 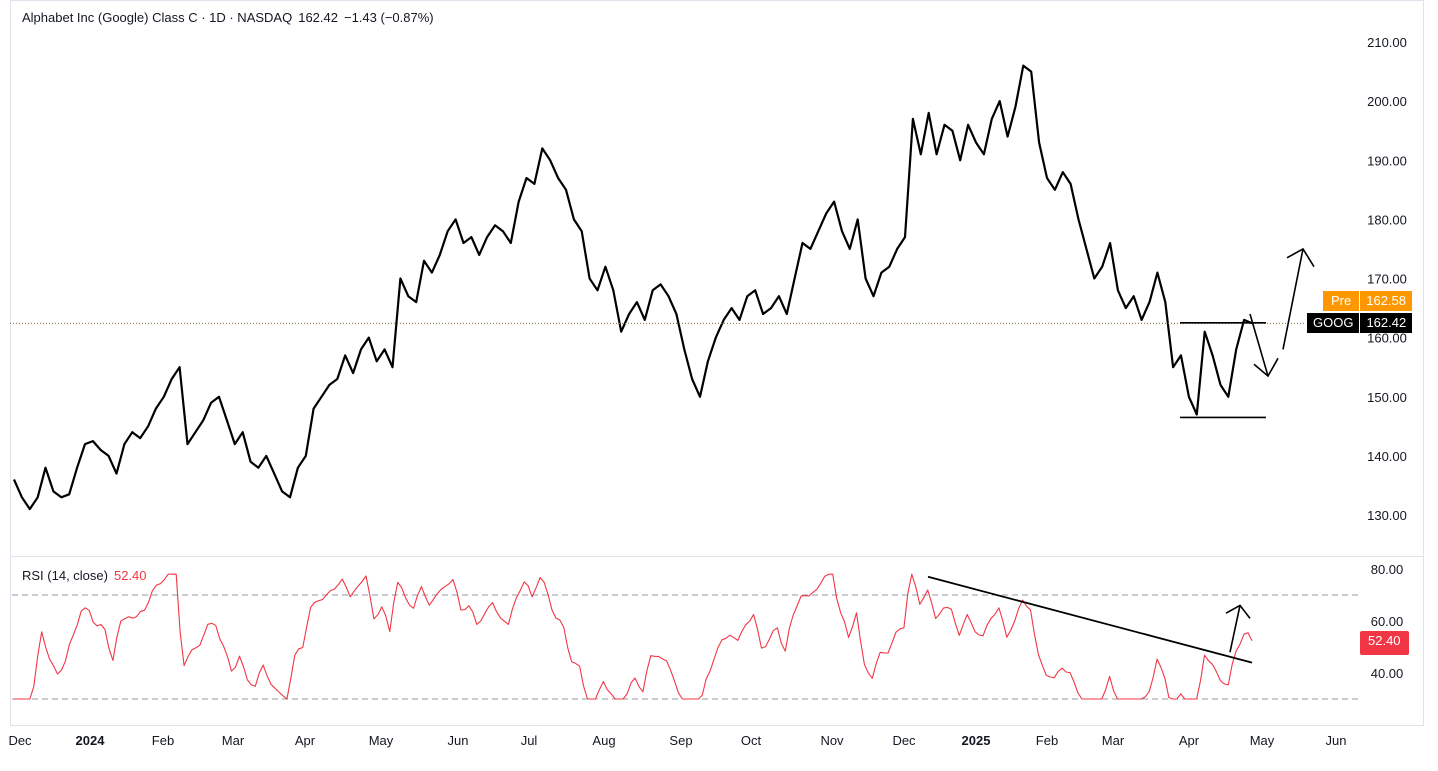 I want to click on projection-down-arrowhead, so click(x=1266, y=367).